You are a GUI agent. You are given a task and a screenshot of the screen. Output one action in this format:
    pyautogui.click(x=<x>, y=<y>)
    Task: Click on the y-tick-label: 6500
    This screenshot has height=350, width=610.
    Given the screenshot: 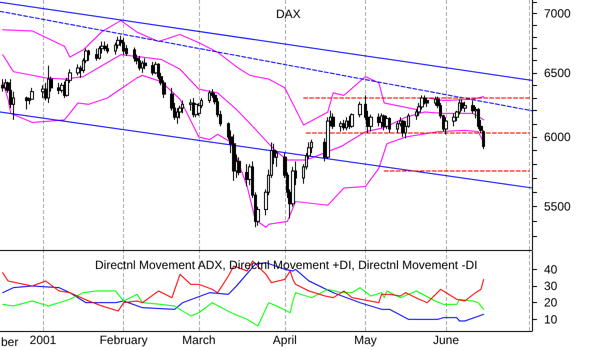 What is the action you would take?
    pyautogui.click(x=558, y=73)
    